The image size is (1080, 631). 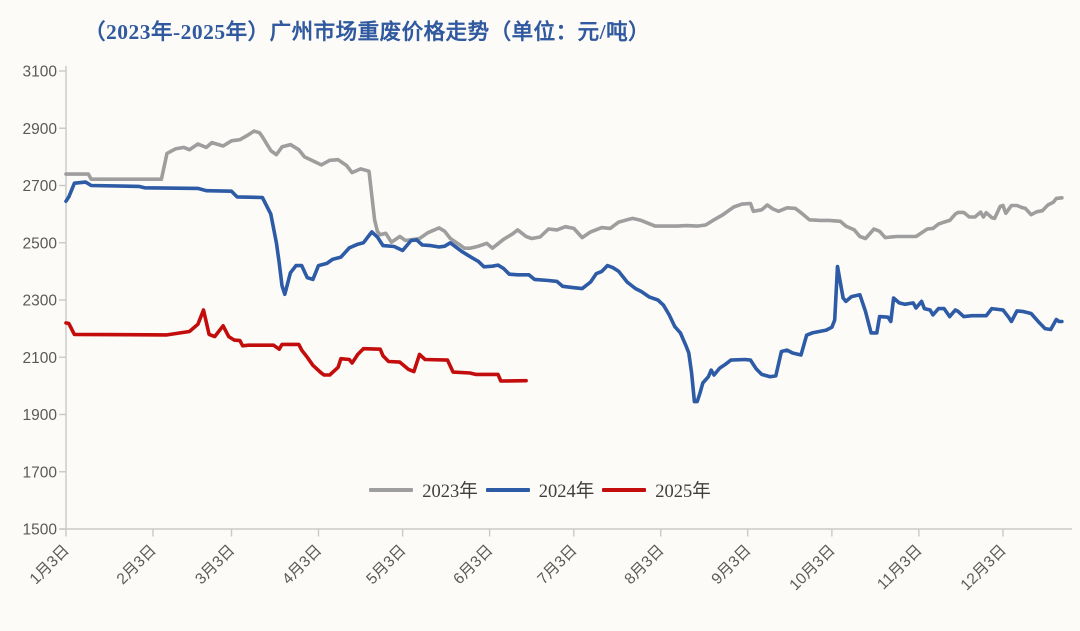 What do you see at coordinates (40, 186) in the screenshot?
I see `y-tick-label: 2700` at bounding box center [40, 186].